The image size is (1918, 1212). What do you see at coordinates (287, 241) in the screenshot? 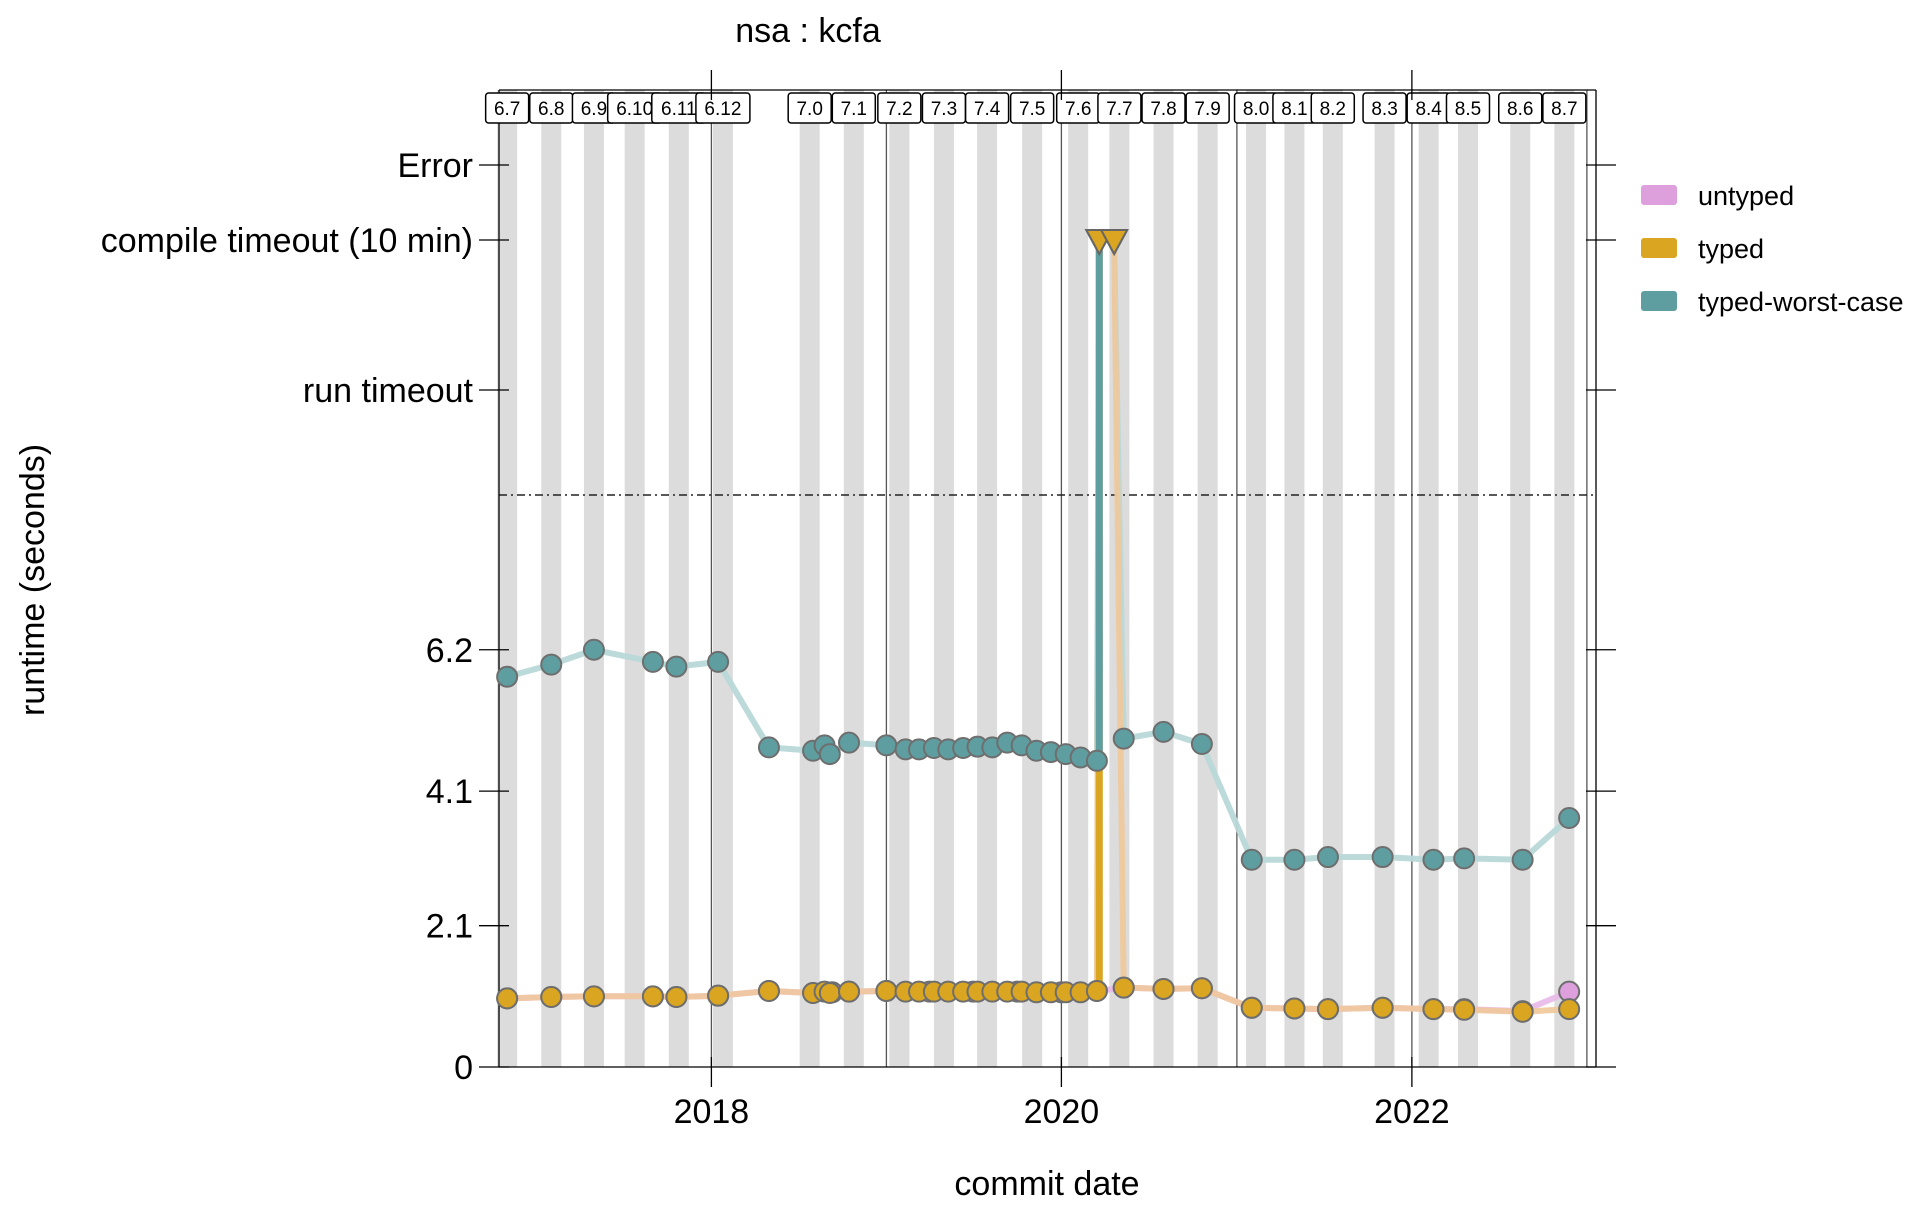
I see `y-special-label: compile timeout (10 min)` at bounding box center [287, 241].